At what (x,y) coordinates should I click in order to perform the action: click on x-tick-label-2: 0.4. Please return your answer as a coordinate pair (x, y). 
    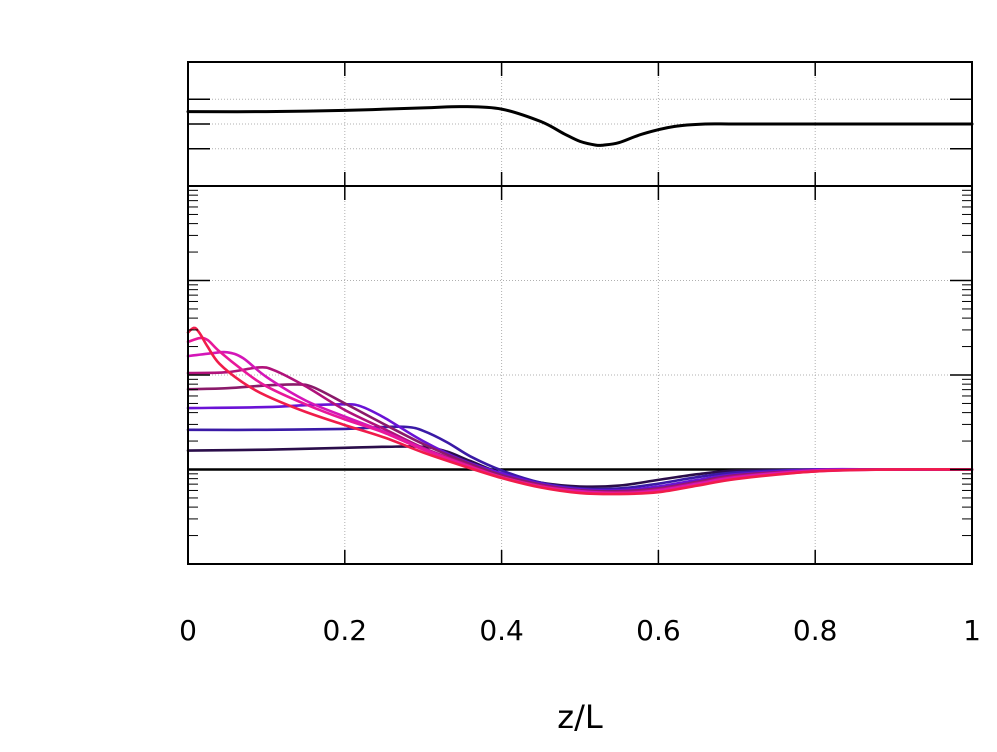
    Looking at the image, I should click on (501, 630).